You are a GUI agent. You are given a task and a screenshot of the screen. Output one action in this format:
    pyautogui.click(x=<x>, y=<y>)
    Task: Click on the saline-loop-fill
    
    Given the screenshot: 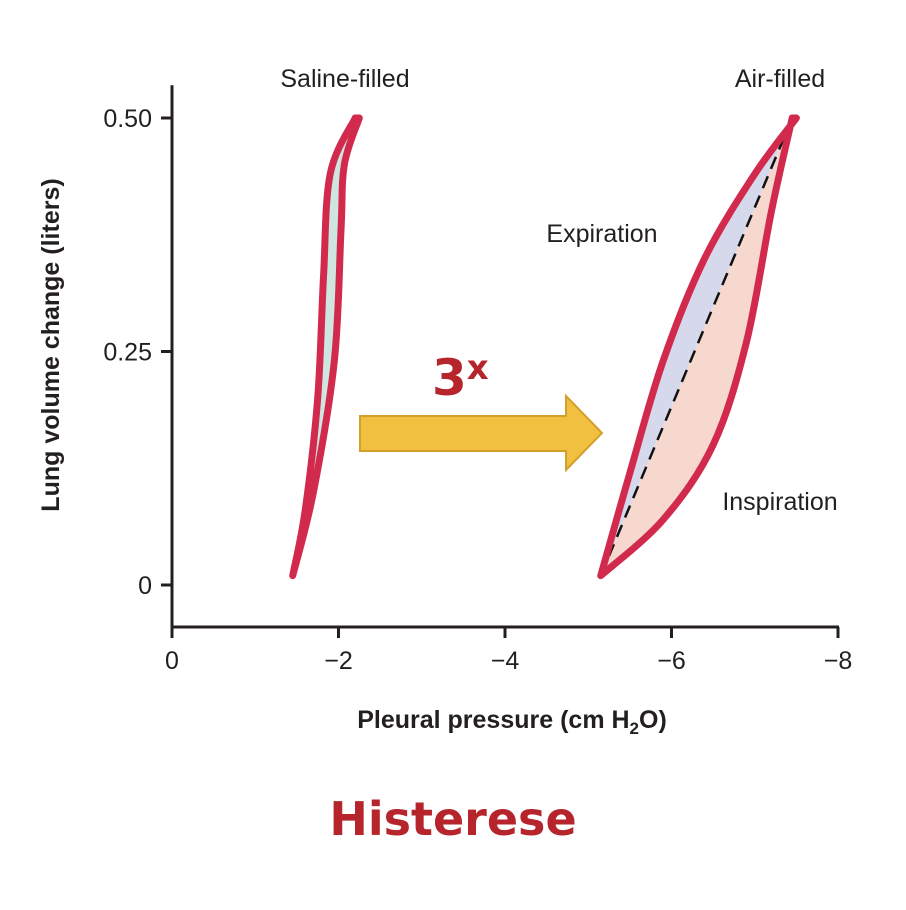 What is the action you would take?
    pyautogui.click(x=326, y=347)
    